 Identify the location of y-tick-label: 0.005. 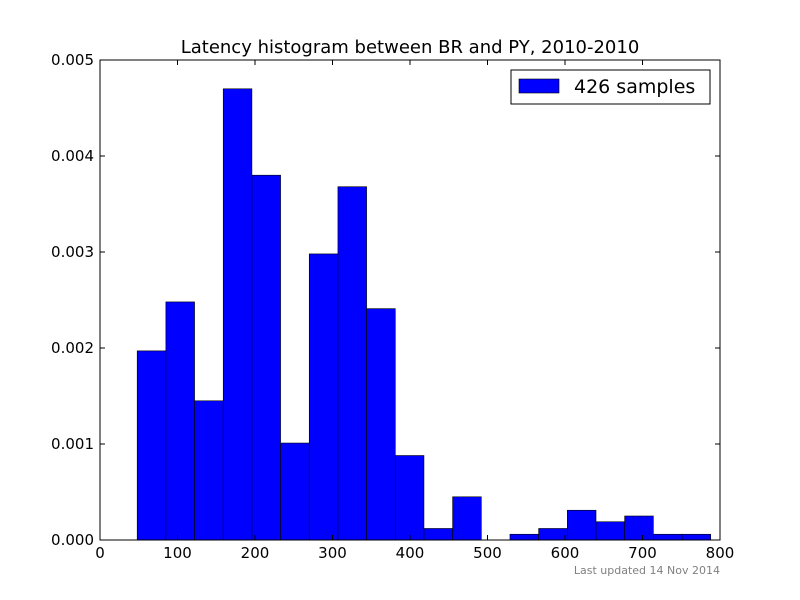
(72, 60).